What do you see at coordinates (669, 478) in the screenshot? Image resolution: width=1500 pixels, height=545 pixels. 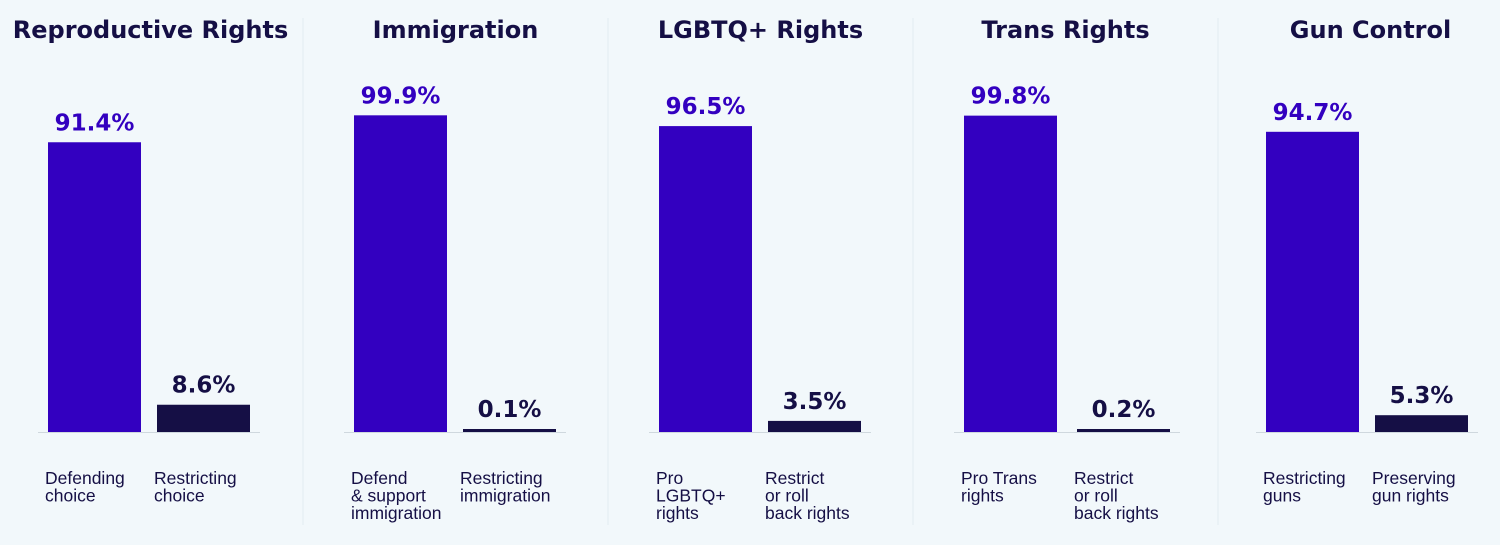 I see `category-label-line: Pro` at bounding box center [669, 478].